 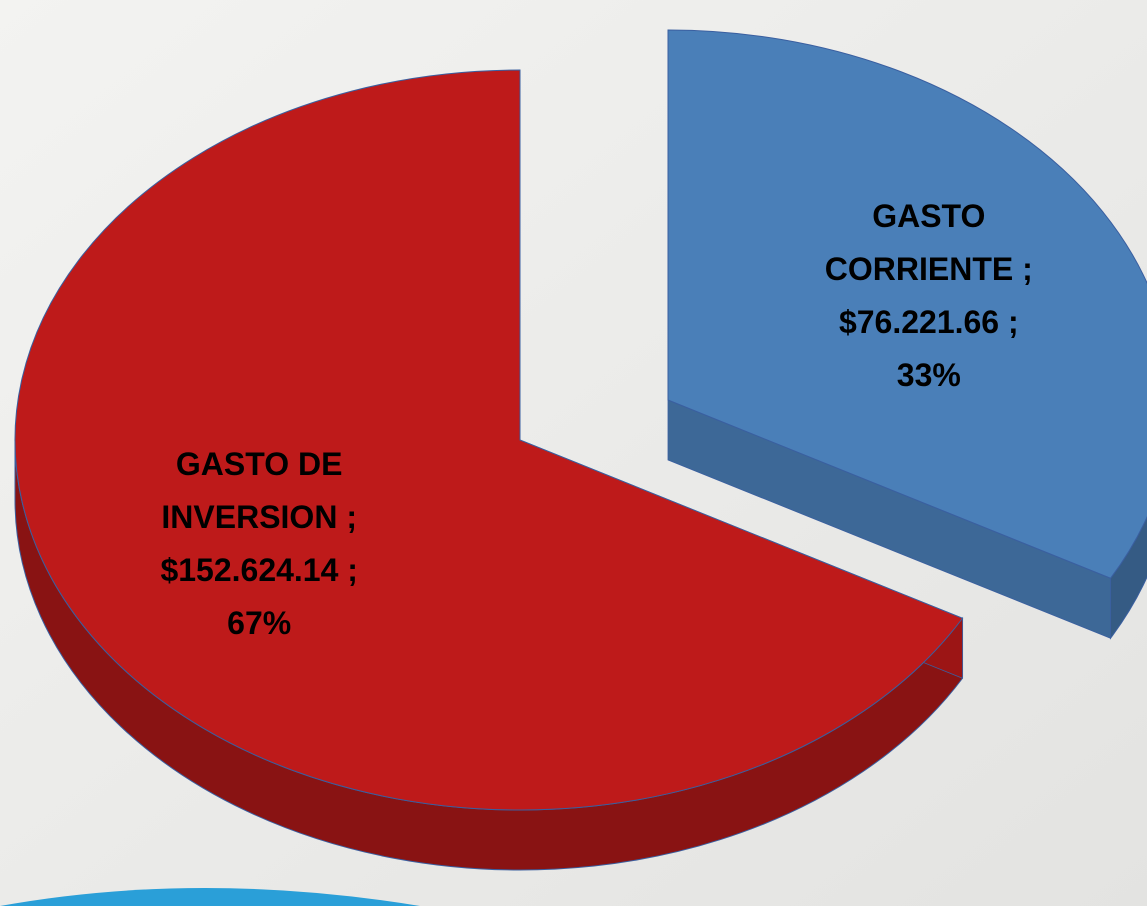 I want to click on data-label: GASTO CORRIENTE ; $76.221.66 ; 33%, so click(x=929, y=296).